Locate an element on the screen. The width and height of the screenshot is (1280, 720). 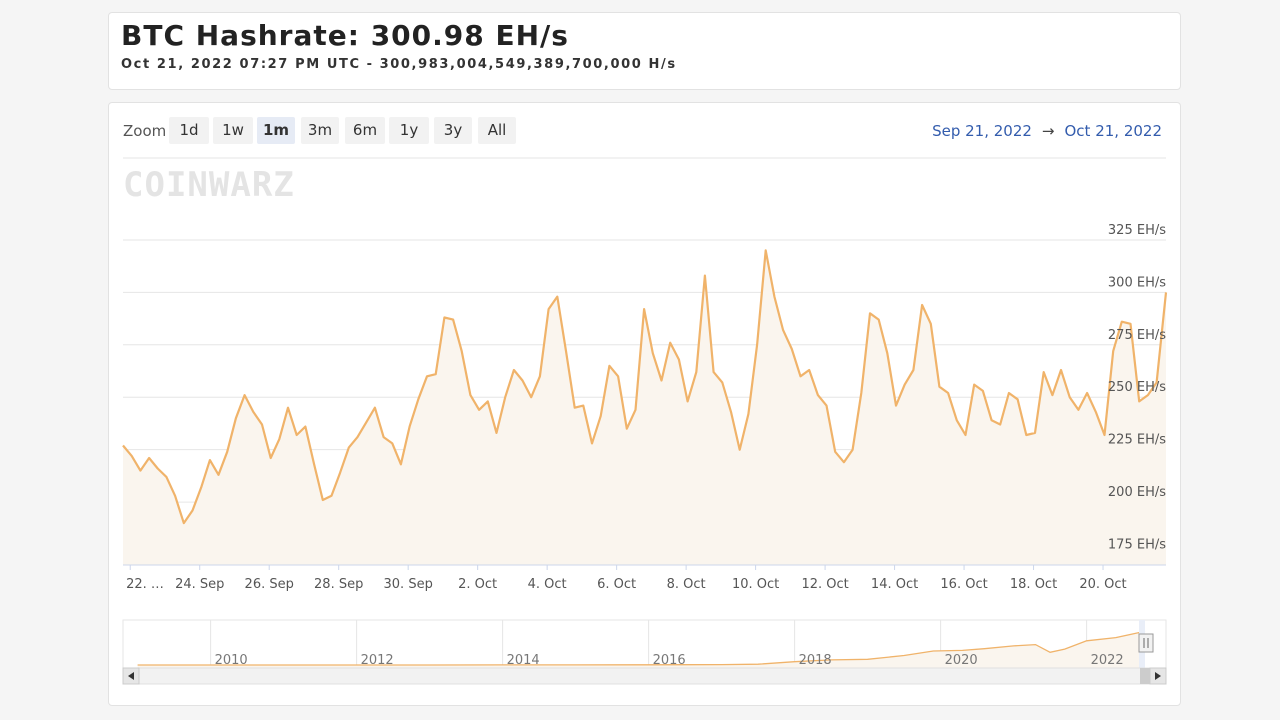
navigator-tick-label: 2010 is located at coordinates (231, 660).